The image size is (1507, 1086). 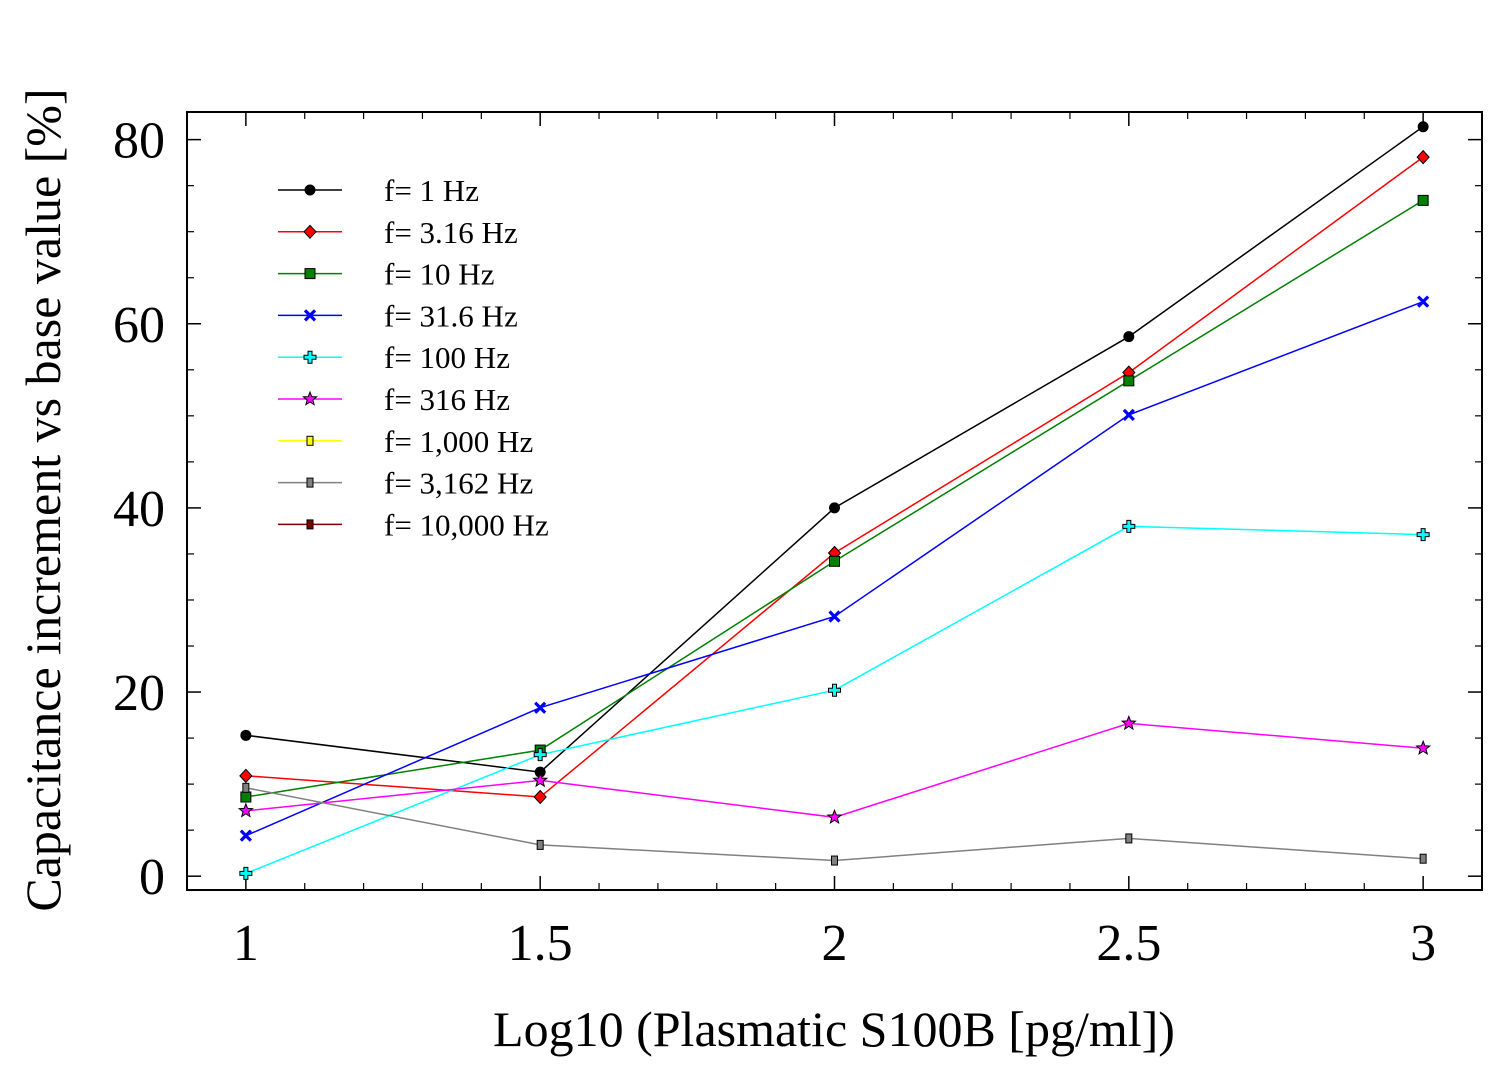 I want to click on x-axis-title: Log10 (Plasmatic S100B [pg/ml]), so click(x=834, y=1029).